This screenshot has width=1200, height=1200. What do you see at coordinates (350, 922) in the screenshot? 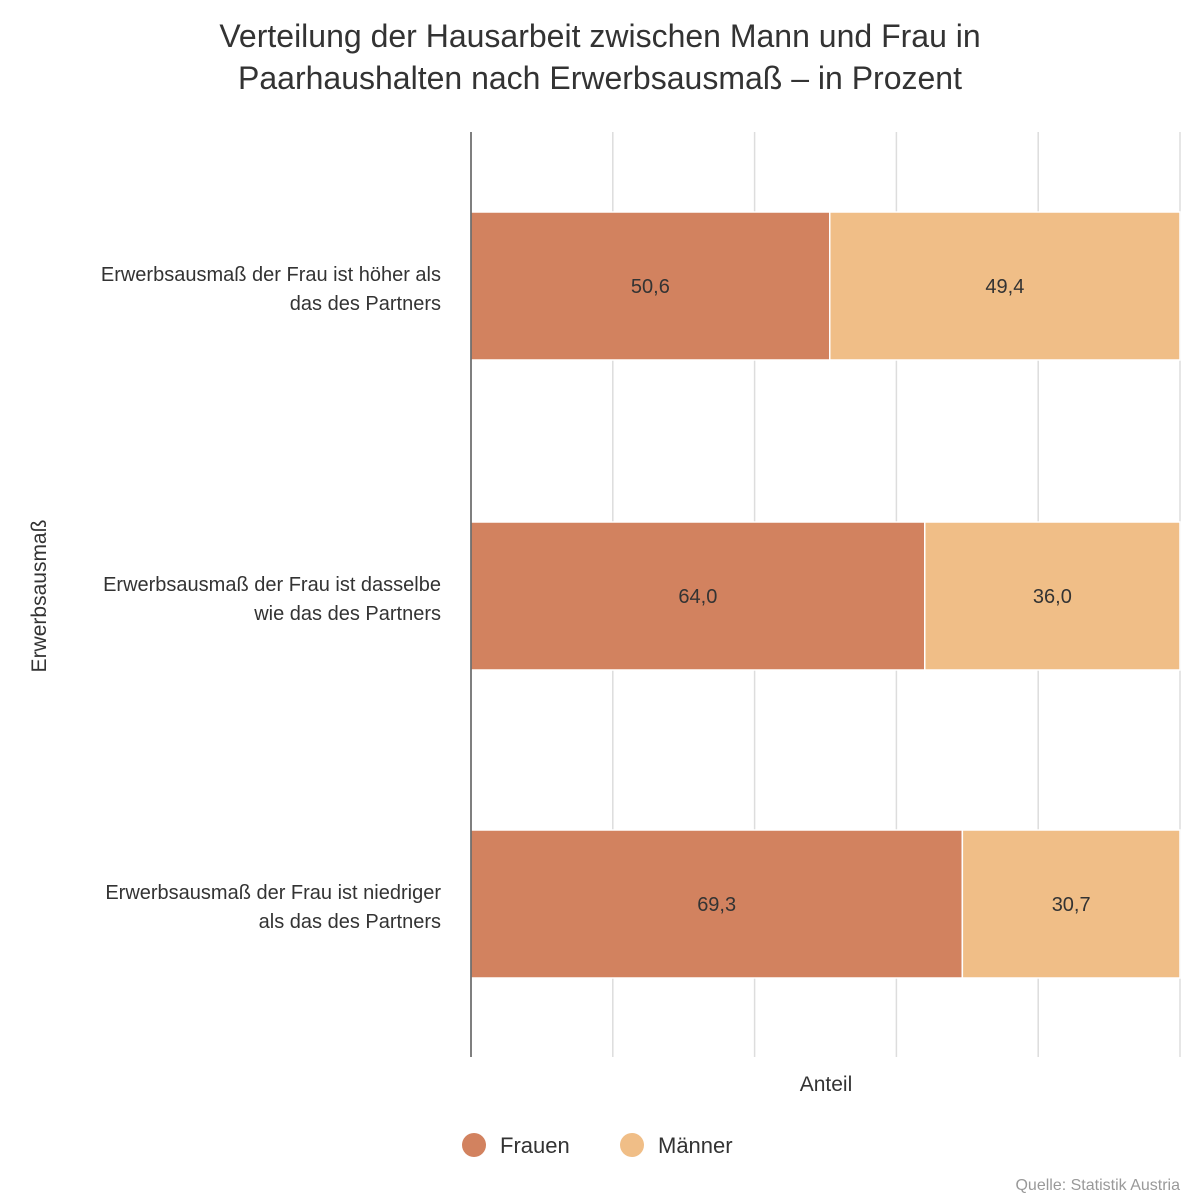
I see `category-label: als das des Partners` at bounding box center [350, 922].